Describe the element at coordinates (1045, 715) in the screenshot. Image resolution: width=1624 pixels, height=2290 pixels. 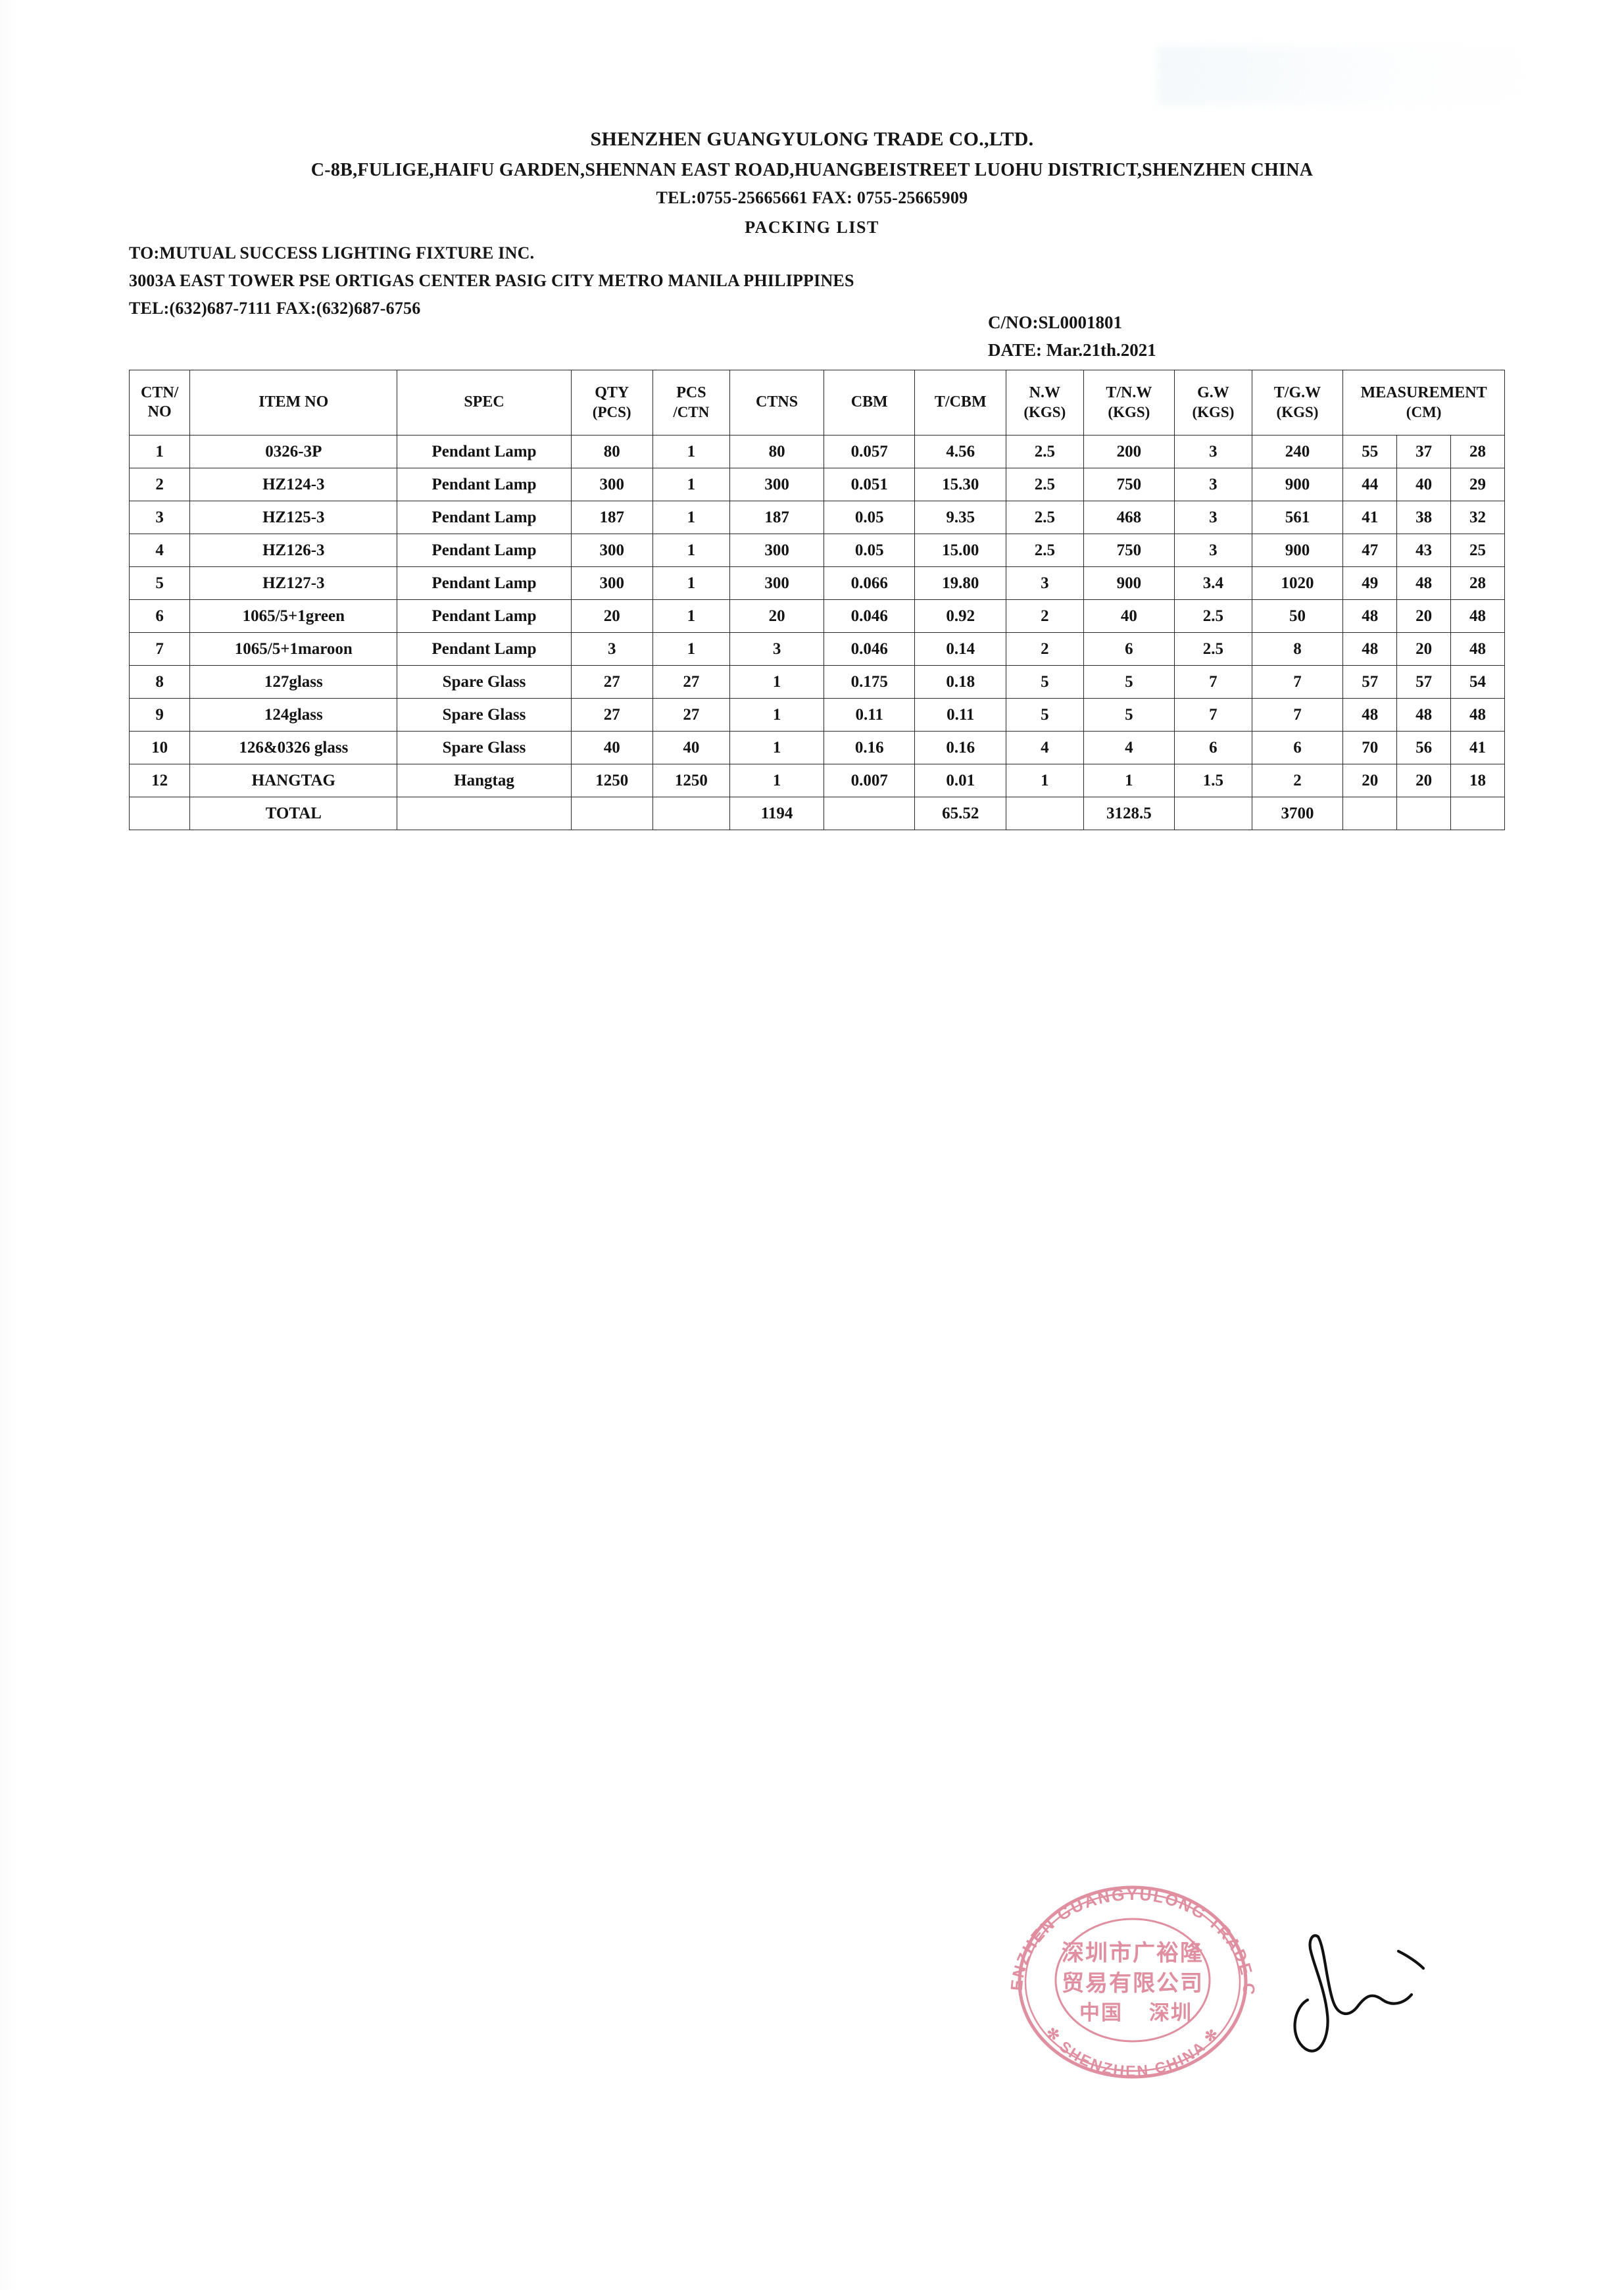
I see `cell-net-weight: 5` at that location.